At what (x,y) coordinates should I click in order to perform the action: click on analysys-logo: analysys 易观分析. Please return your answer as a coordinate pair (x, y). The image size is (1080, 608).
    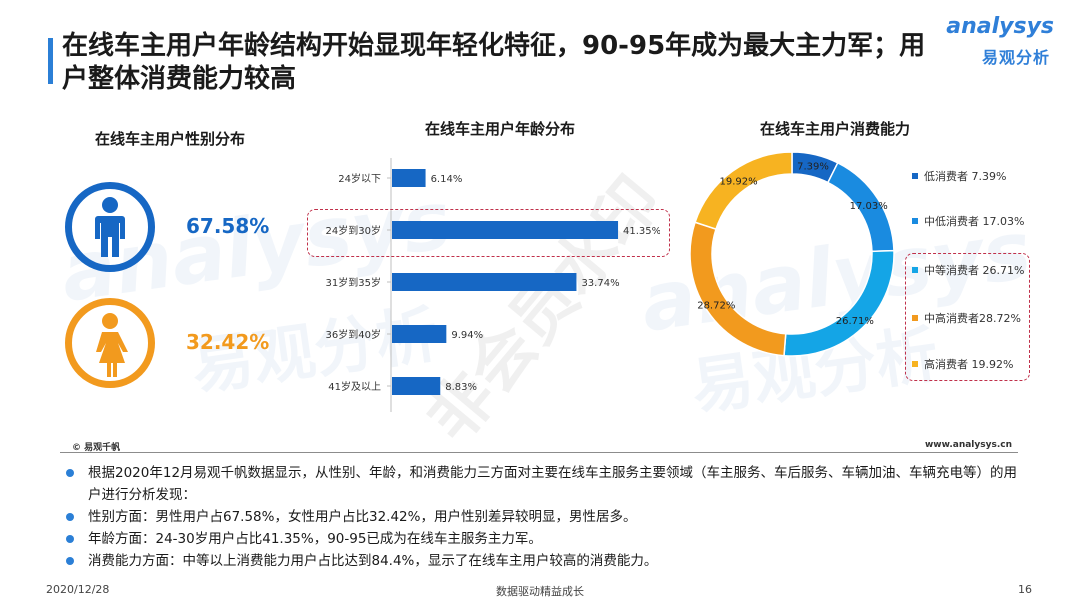
    Looking at the image, I should click on (1003, 43).